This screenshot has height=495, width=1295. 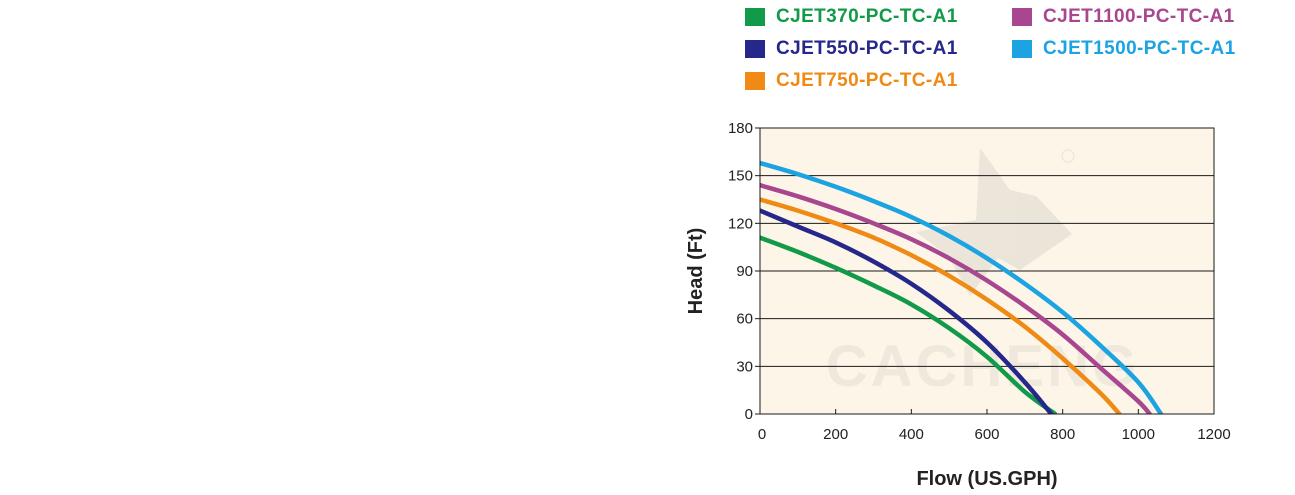 I want to click on y-tick-label-180: 180, so click(x=740, y=128).